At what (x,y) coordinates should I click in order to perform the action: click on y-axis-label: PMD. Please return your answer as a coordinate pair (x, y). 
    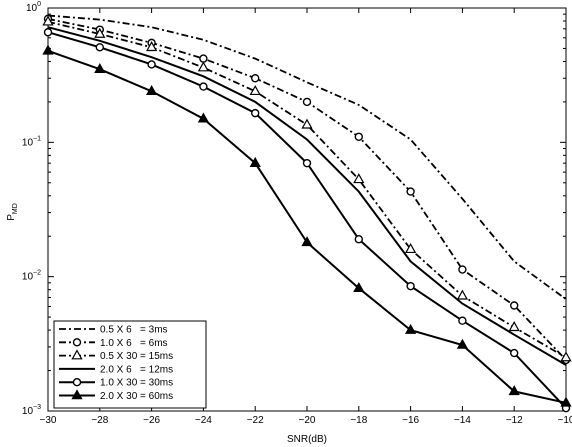
    Looking at the image, I should click on (12, 212).